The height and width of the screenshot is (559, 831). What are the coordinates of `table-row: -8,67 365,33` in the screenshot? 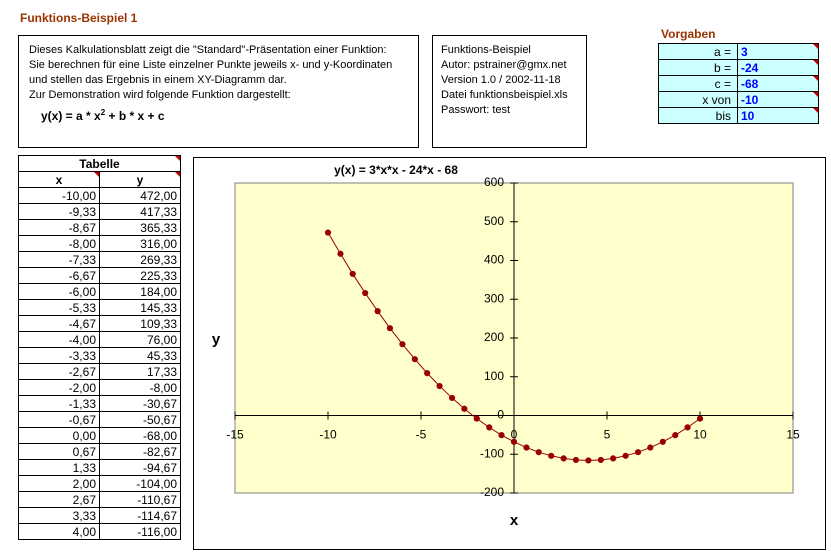 It's located at (99, 227).